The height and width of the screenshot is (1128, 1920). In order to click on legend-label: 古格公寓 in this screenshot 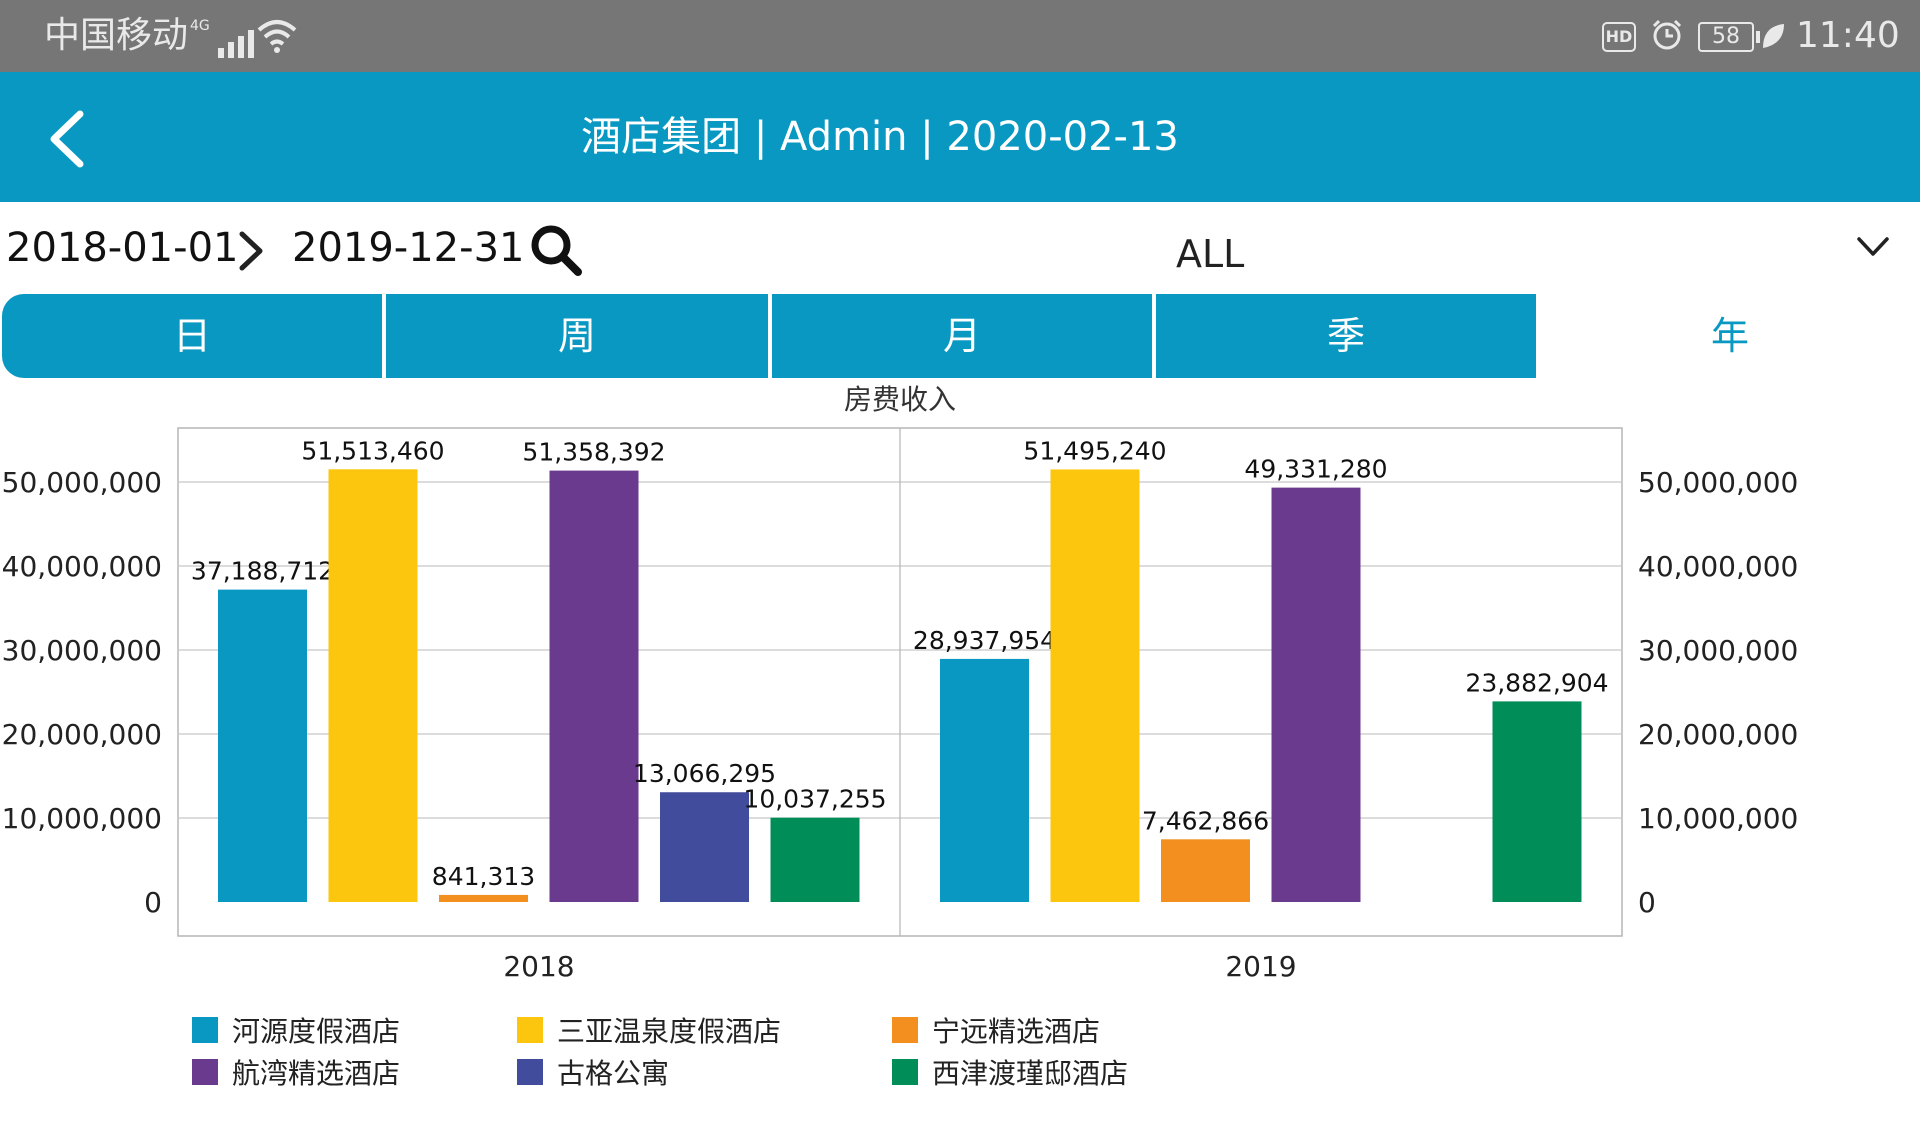, I will do `click(613, 1073)`.